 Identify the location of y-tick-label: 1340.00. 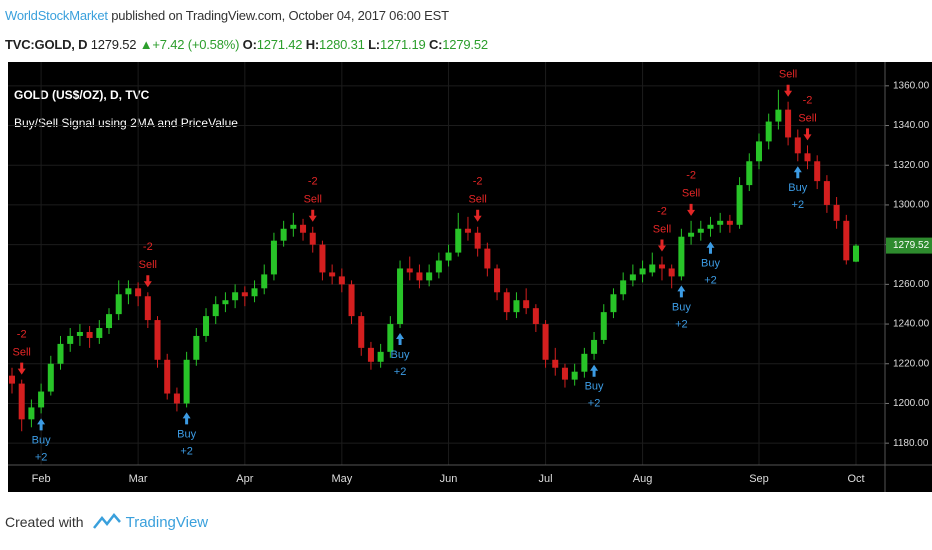
(911, 125).